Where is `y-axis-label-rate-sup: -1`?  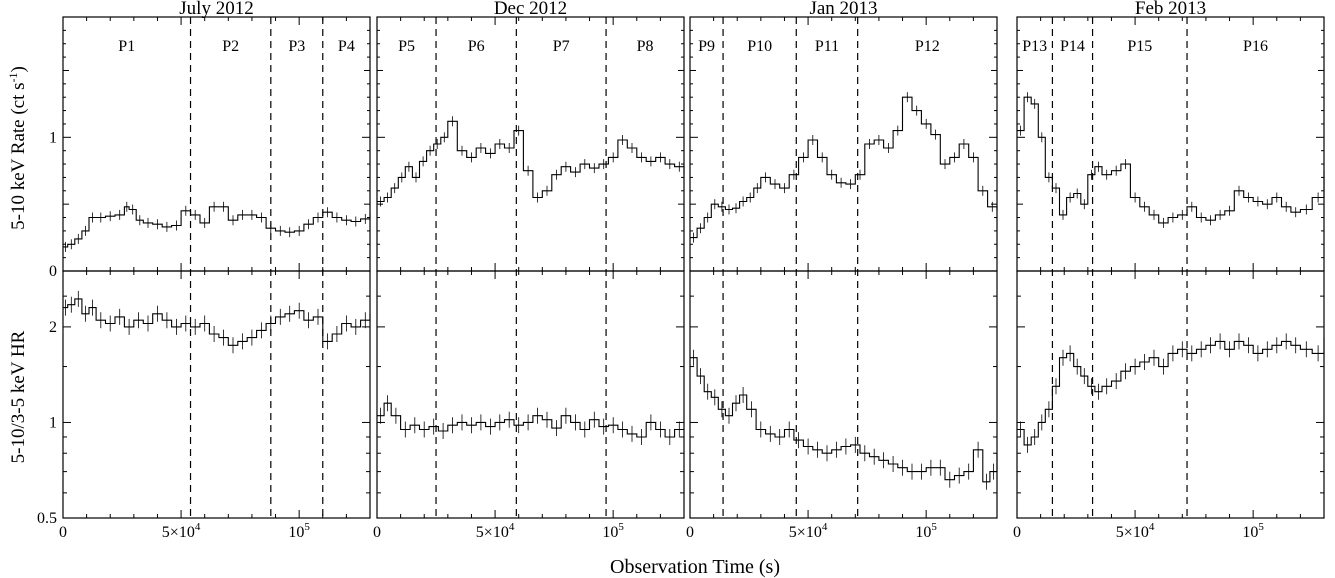
y-axis-label-rate-sup: -1 is located at coordinates (13, 77).